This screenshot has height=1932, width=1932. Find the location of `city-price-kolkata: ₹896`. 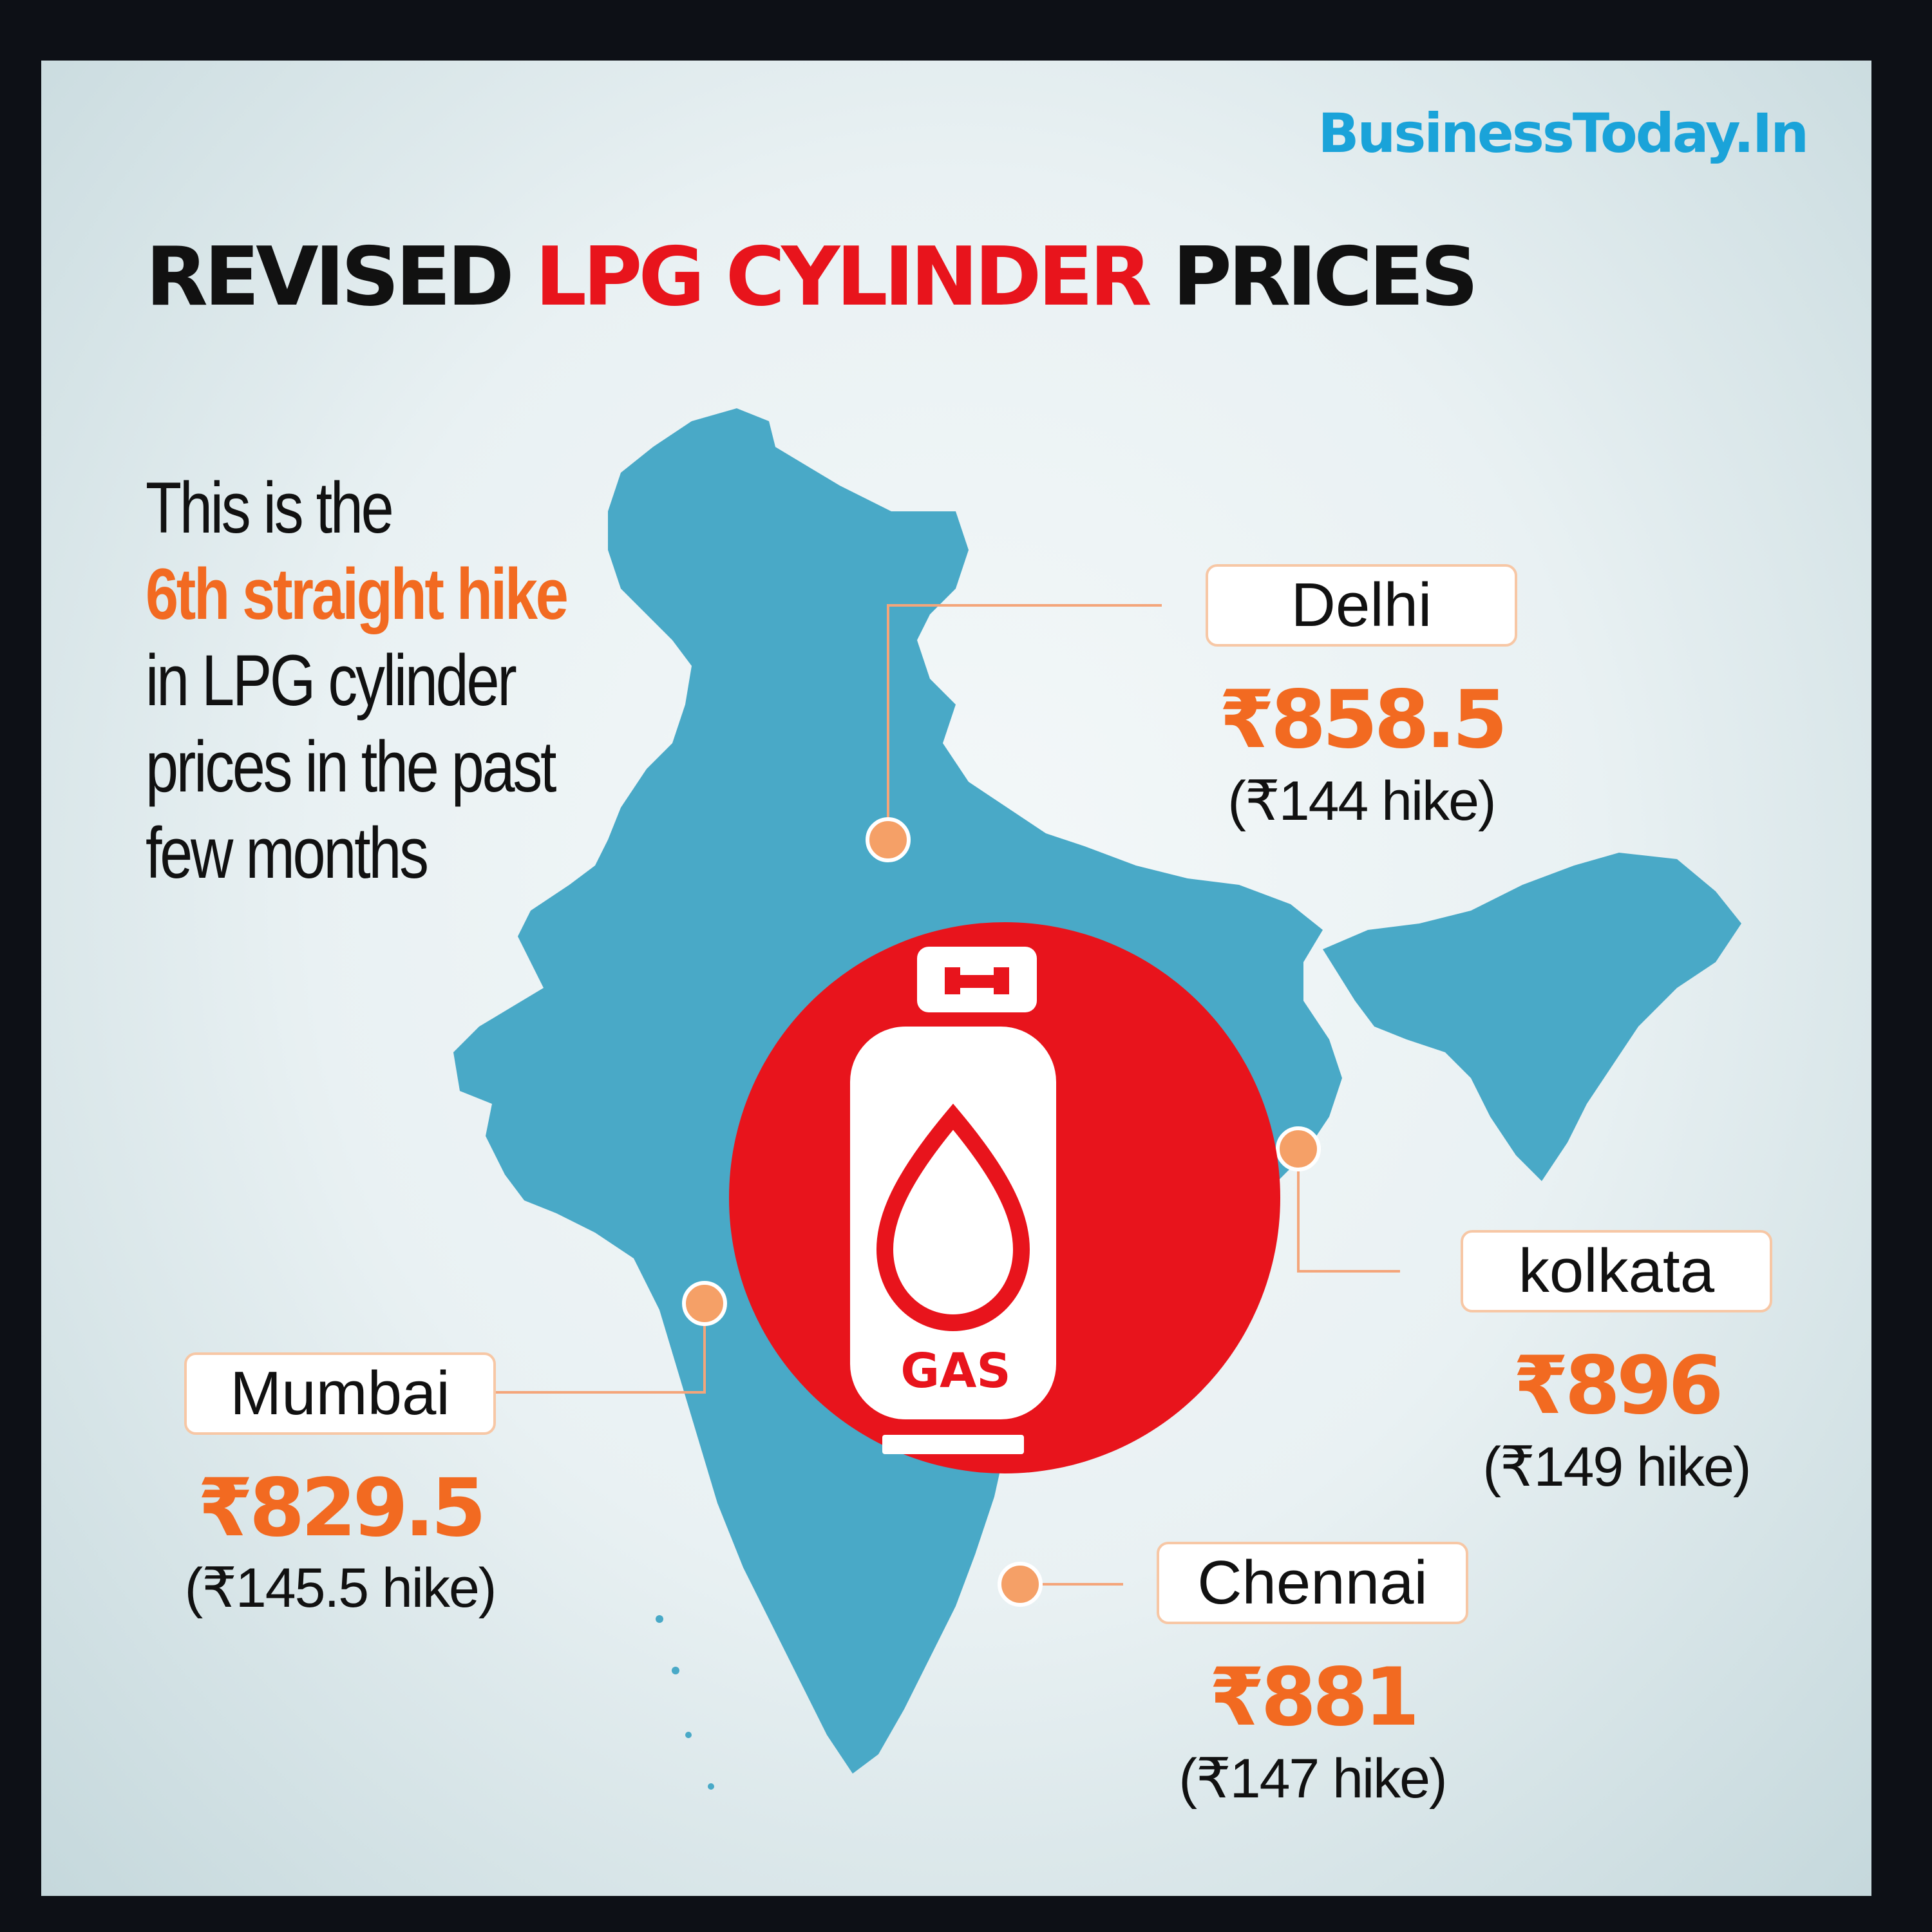

city-price-kolkata: ₹896 is located at coordinates (1618, 1386).